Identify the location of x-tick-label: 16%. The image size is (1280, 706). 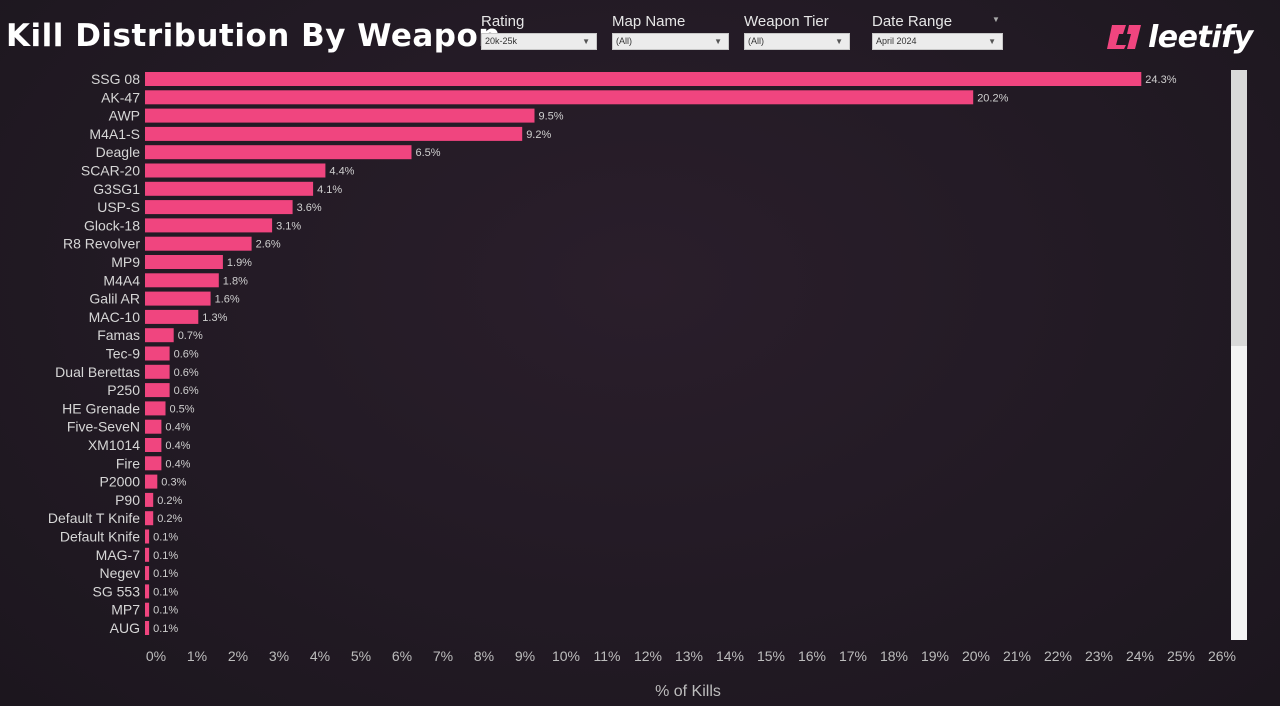
(812, 656).